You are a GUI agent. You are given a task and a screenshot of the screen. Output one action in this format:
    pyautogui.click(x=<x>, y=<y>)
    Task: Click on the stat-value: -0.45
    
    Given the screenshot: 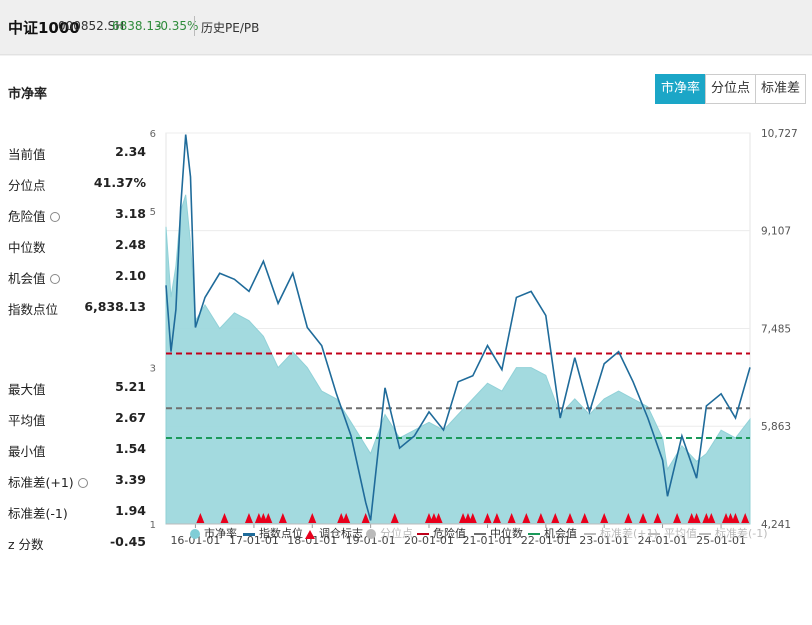 What is the action you would take?
    pyautogui.click(x=127, y=541)
    